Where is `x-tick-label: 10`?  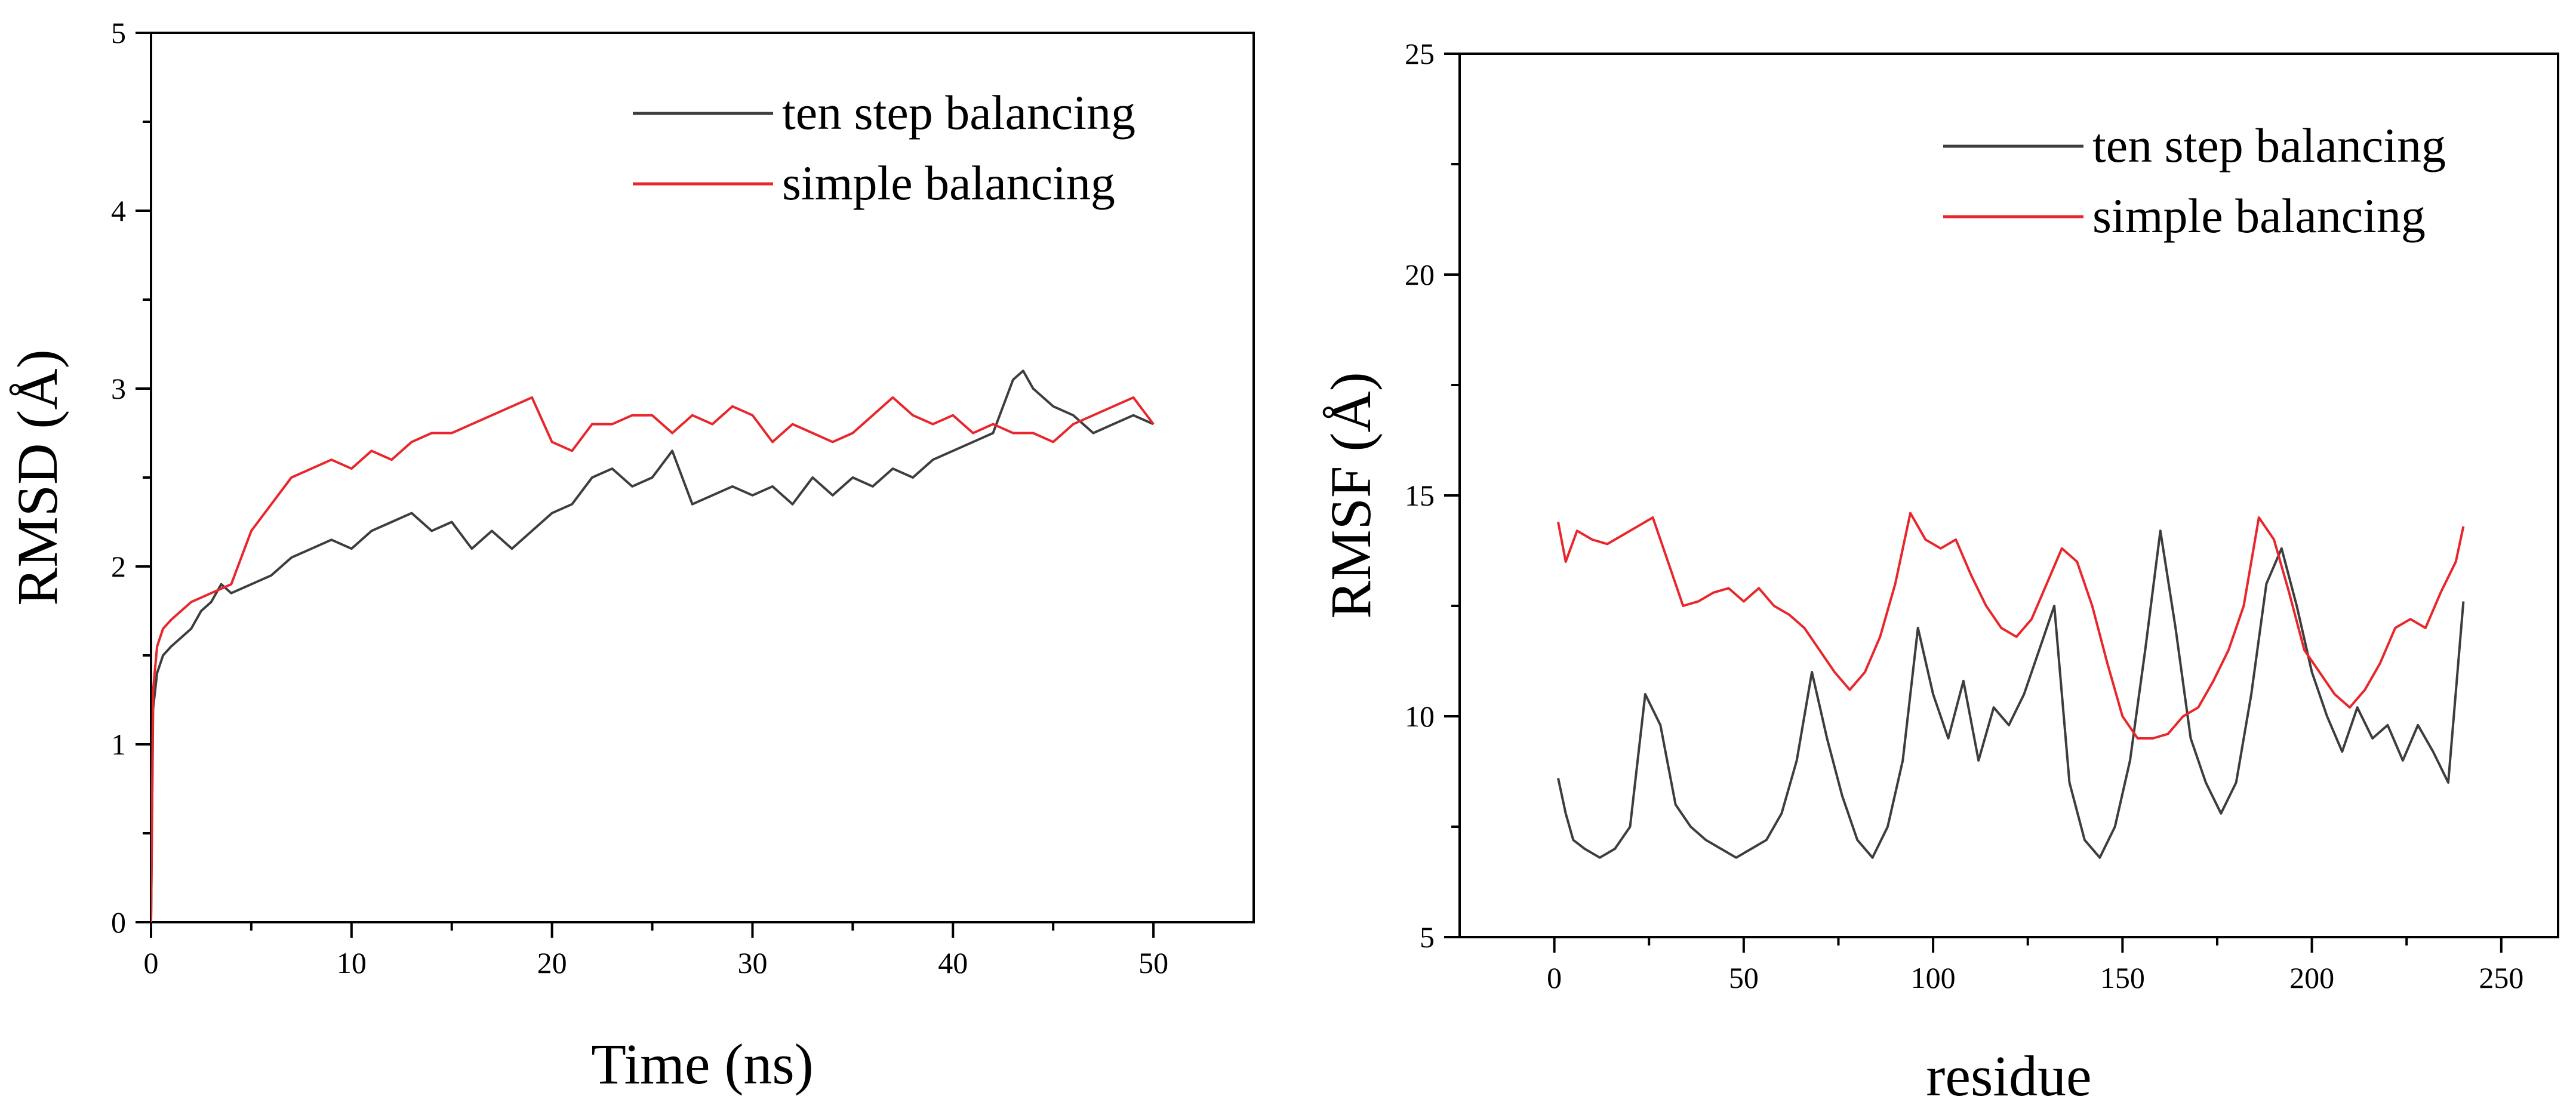
x-tick-label: 10 is located at coordinates (352, 963).